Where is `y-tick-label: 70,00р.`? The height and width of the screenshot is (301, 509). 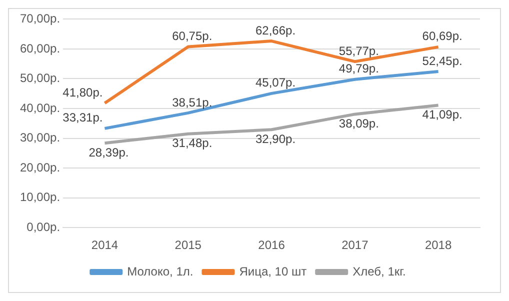
y-tick-label: 70,00р. is located at coordinates (40, 19).